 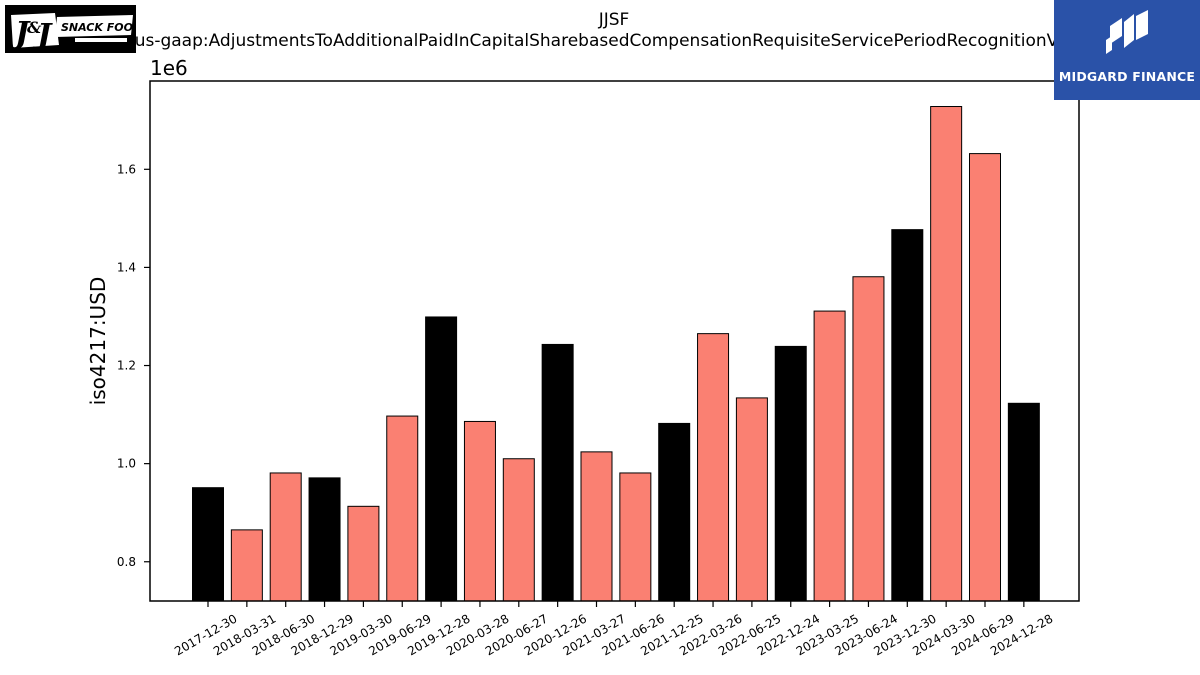 I want to click on y-tick-label: 1.2, so click(x=126, y=366).